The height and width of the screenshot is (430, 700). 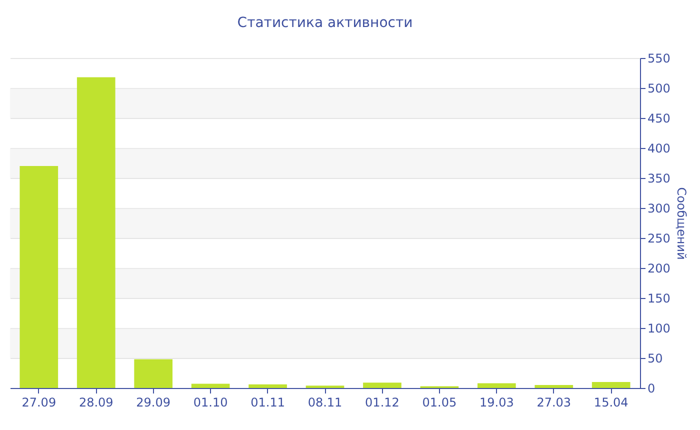 I want to click on x-tick-label: 27.03, so click(x=554, y=403).